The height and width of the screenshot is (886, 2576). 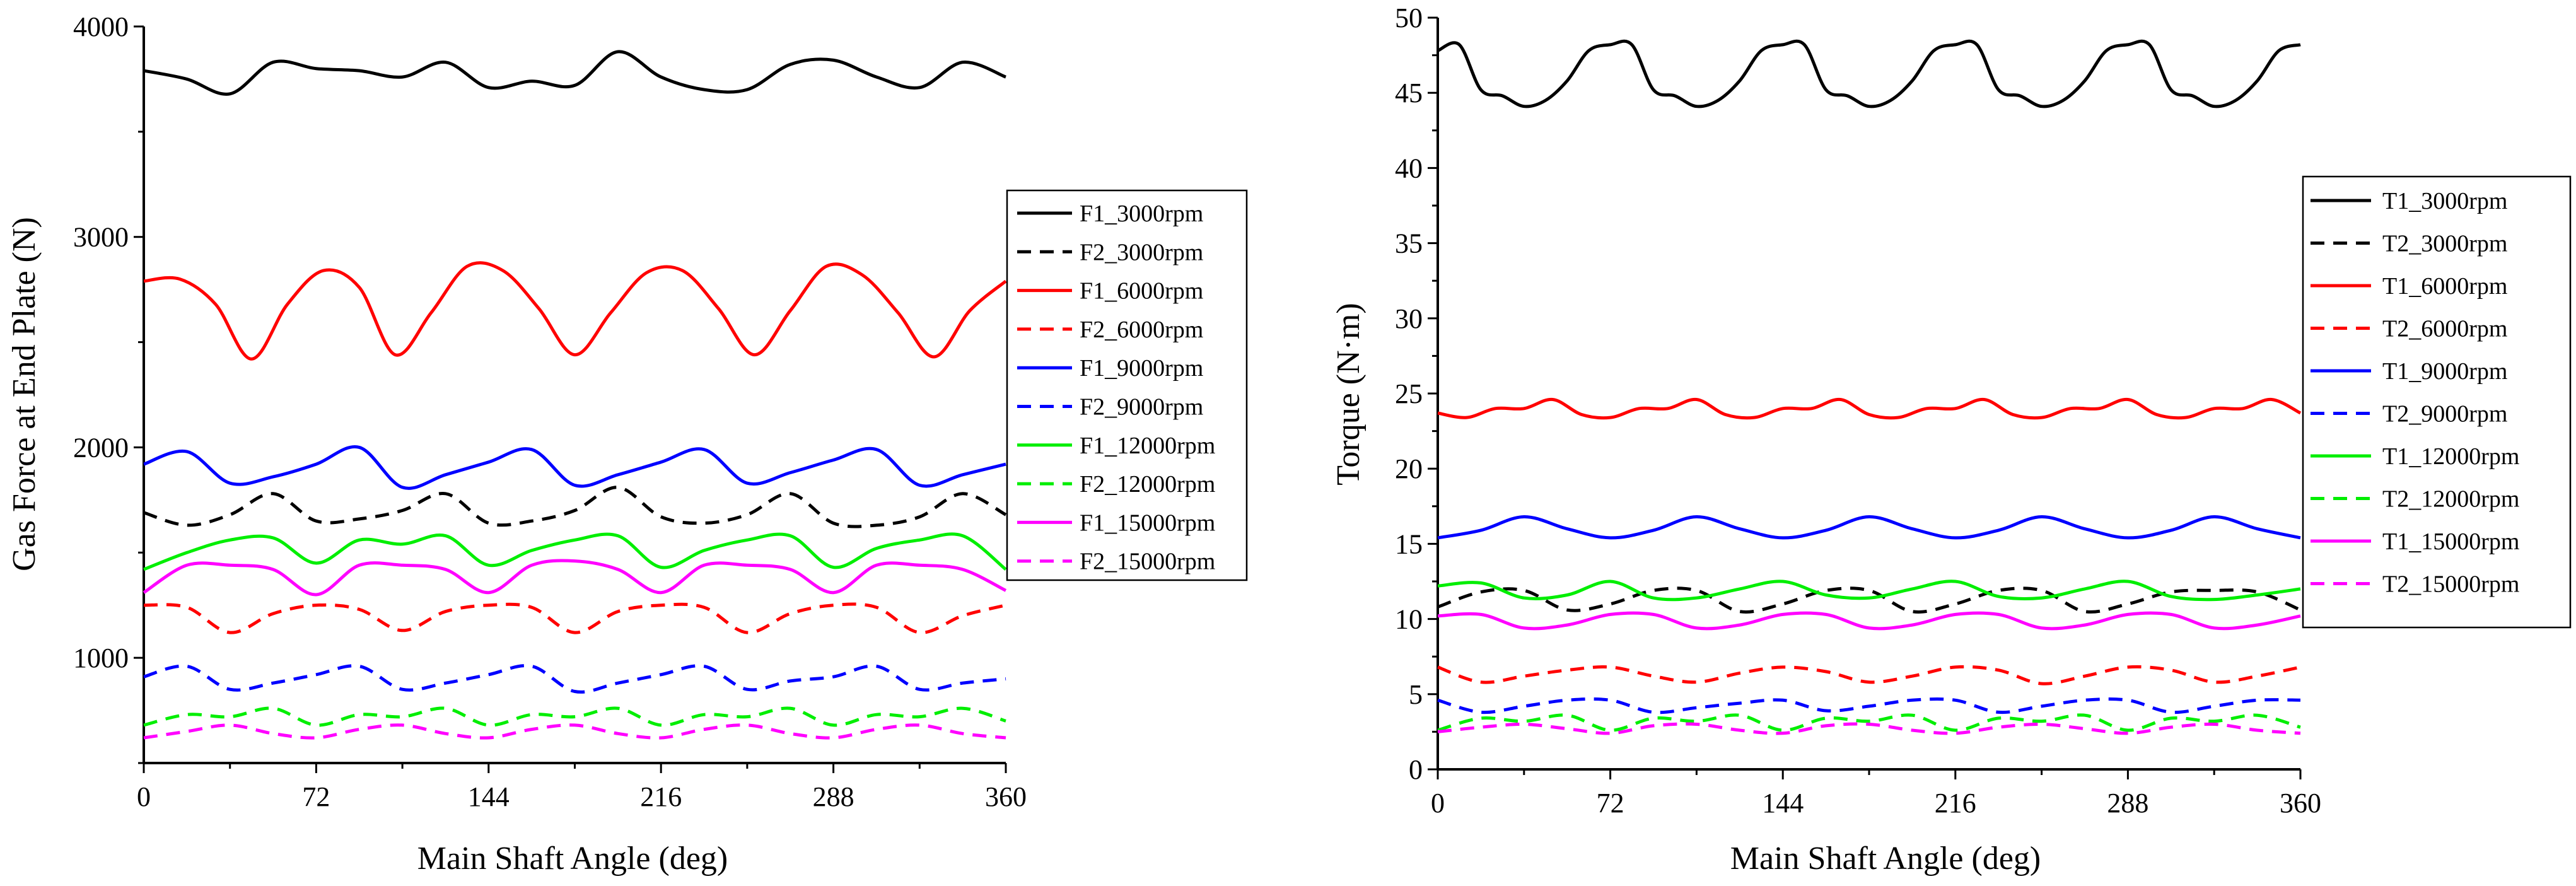 What do you see at coordinates (1409, 619) in the screenshot?
I see `y-tick-label: 10` at bounding box center [1409, 619].